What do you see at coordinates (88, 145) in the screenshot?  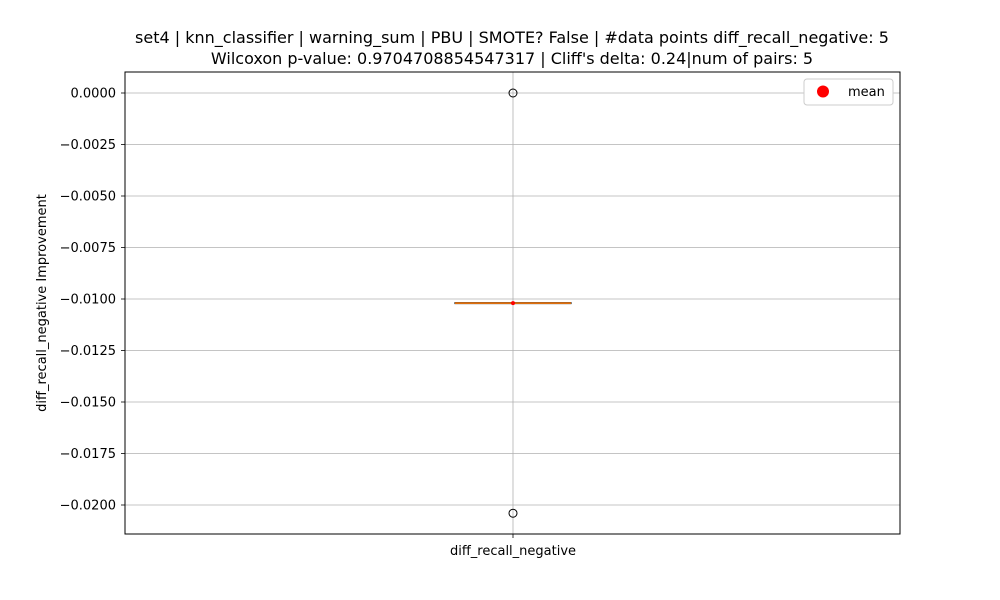 I see `y-tick-label: −0.0025` at bounding box center [88, 145].